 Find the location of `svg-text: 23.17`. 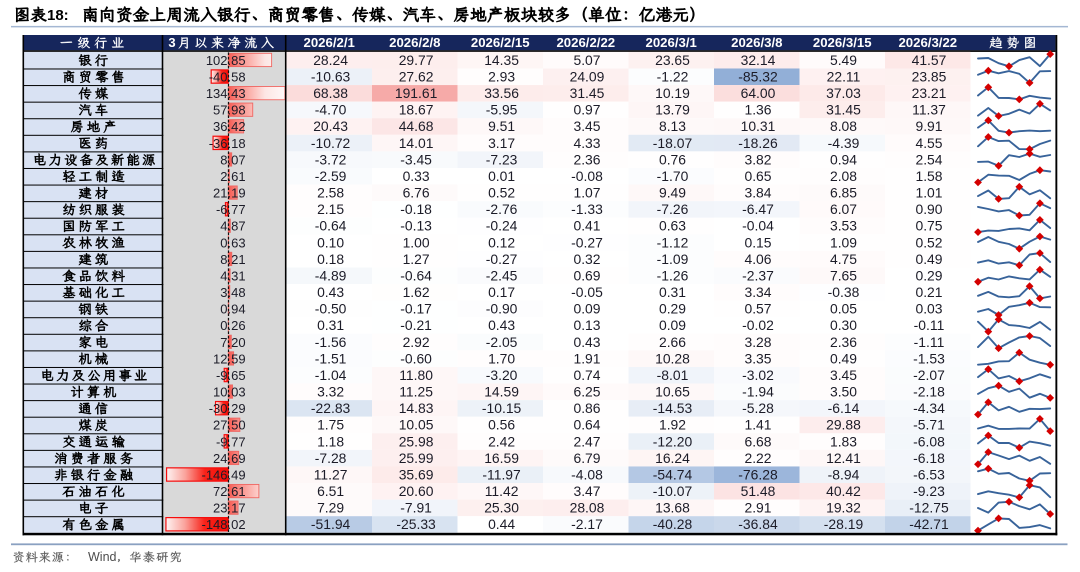

svg-text: 23.17 is located at coordinates (229, 508).